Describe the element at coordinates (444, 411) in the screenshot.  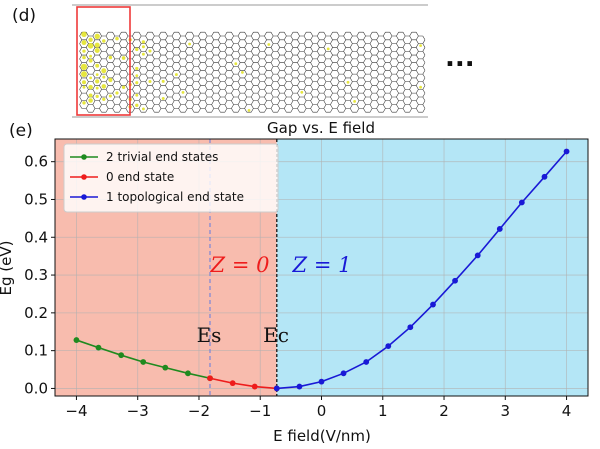
I see `x-tick-label-6: 2` at that location.